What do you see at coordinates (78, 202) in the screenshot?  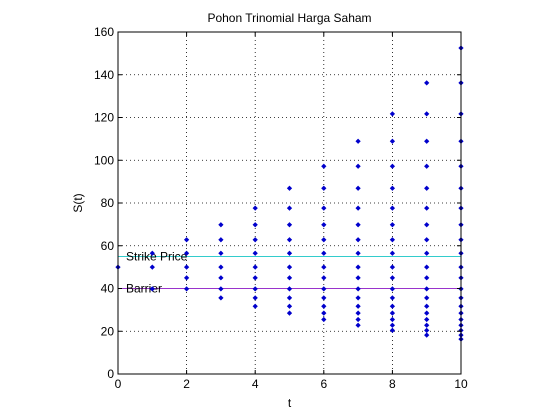 I see `y-axis-label: S(t)` at bounding box center [78, 202].